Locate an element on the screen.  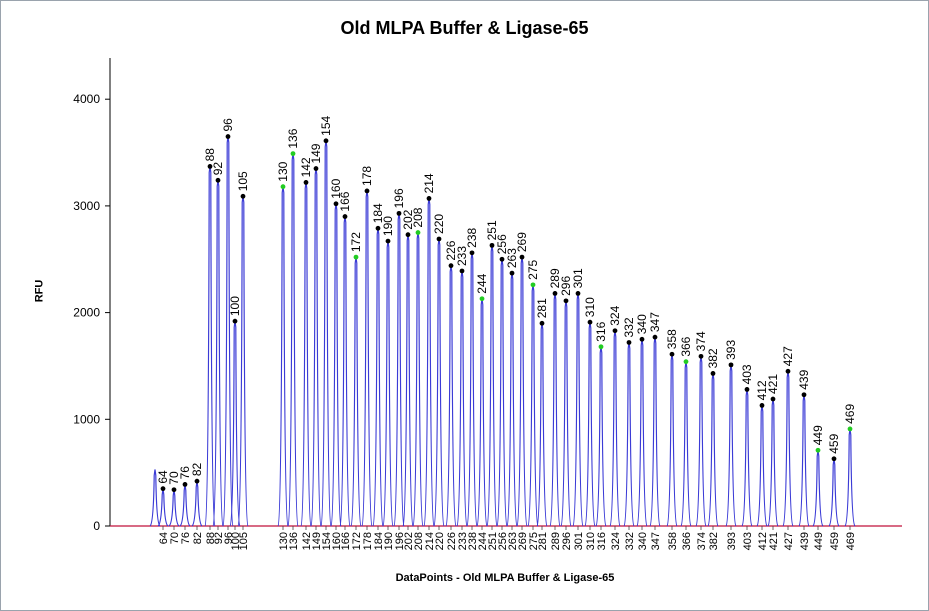
x-tick-label-340: 340 is located at coordinates (643, 541).